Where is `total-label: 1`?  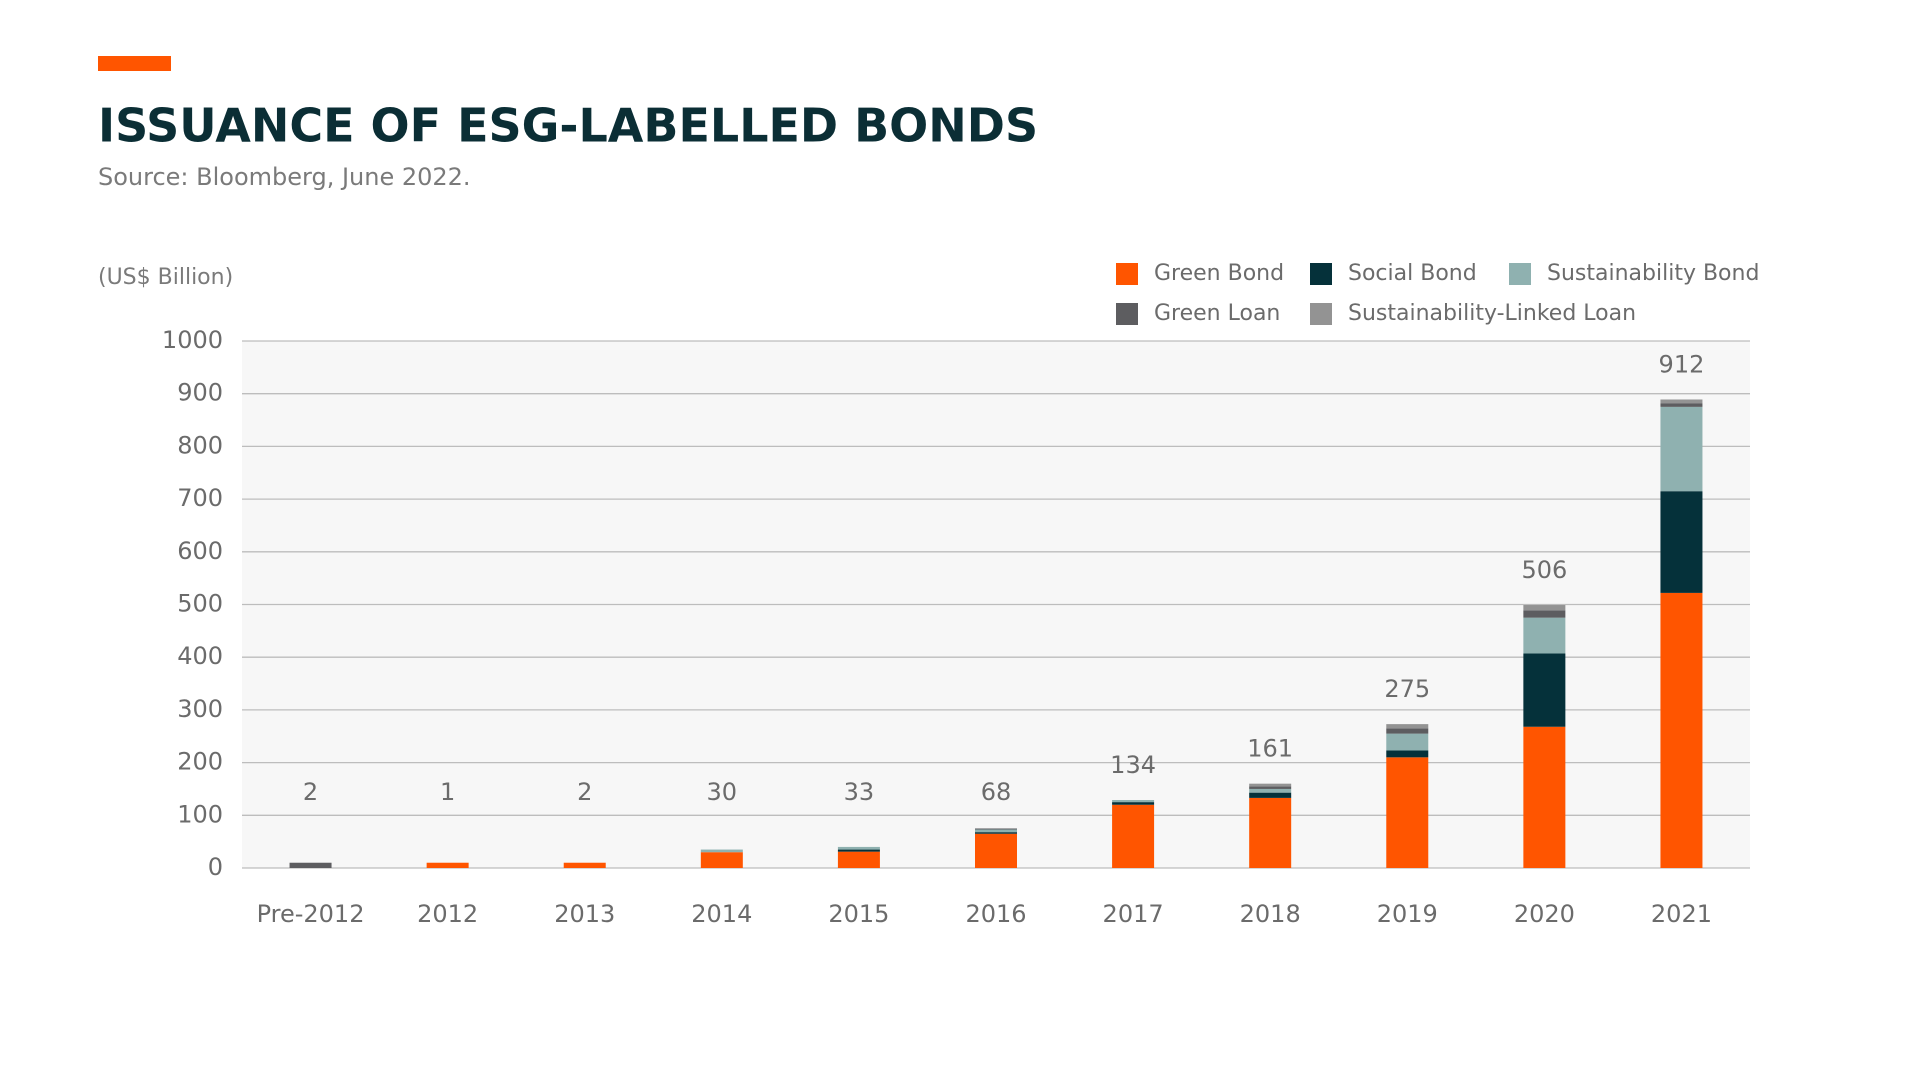 total-label: 1 is located at coordinates (447, 792).